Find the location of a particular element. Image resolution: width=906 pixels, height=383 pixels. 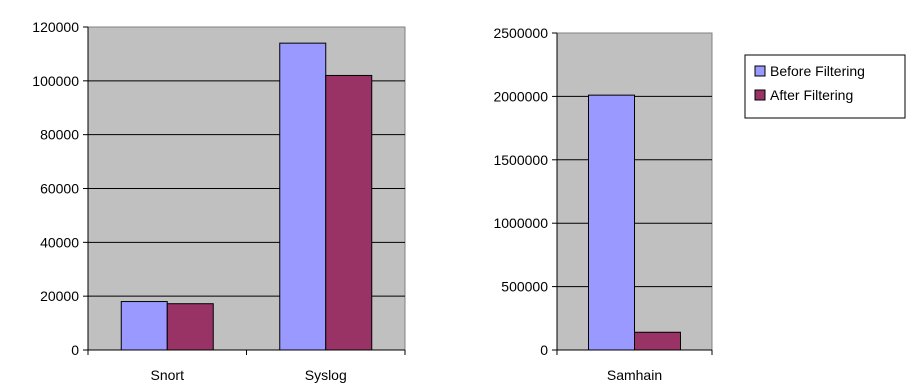

legend-label: After Filtering is located at coordinates (811, 95).